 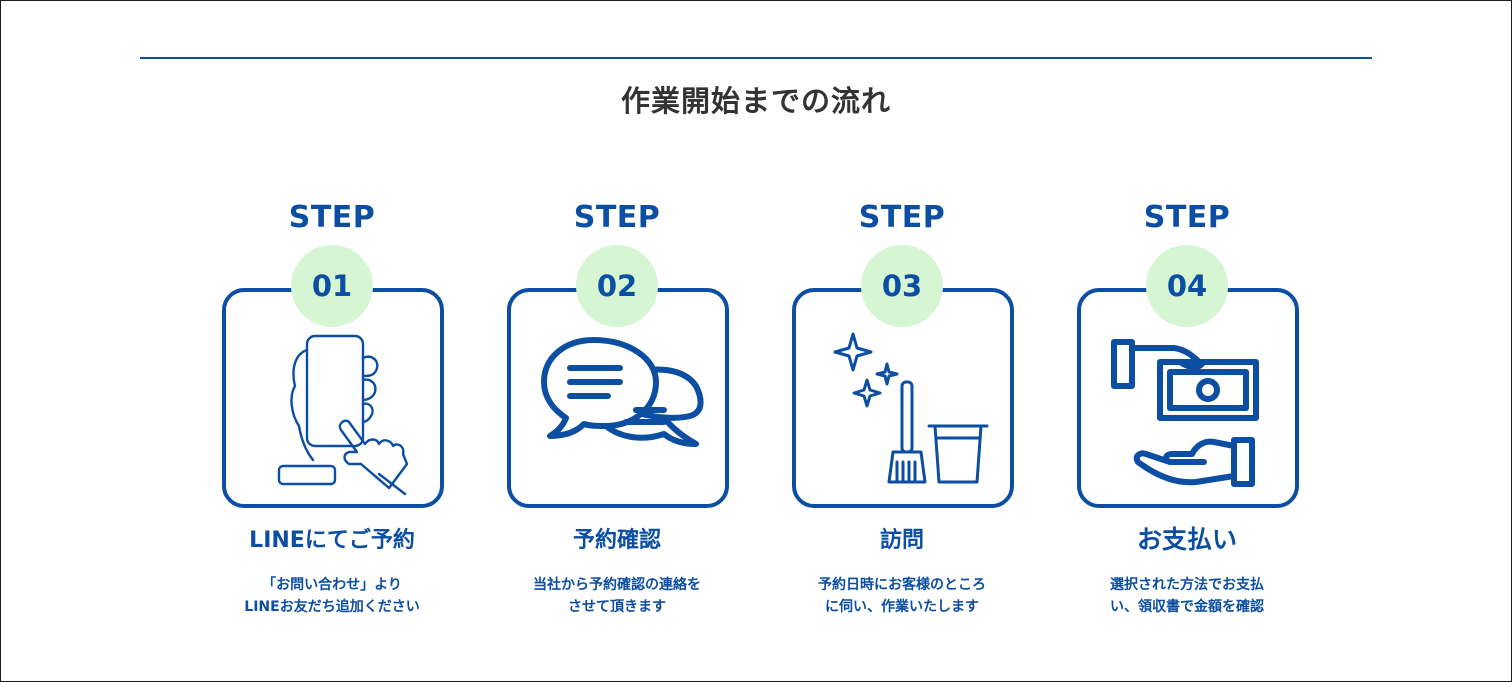 I want to click on step-card, so click(x=618, y=398).